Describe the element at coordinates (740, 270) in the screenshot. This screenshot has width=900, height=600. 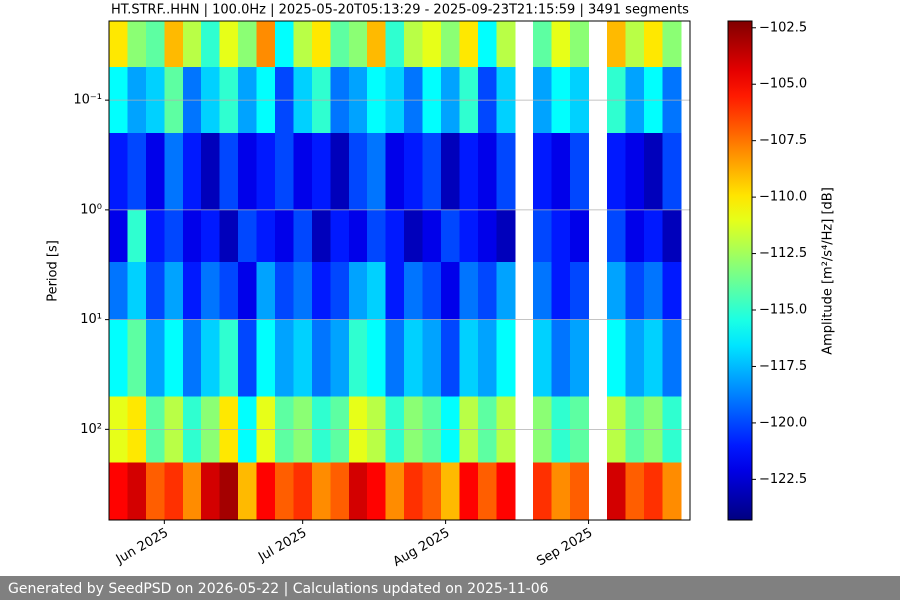
I see `colorbar` at that location.